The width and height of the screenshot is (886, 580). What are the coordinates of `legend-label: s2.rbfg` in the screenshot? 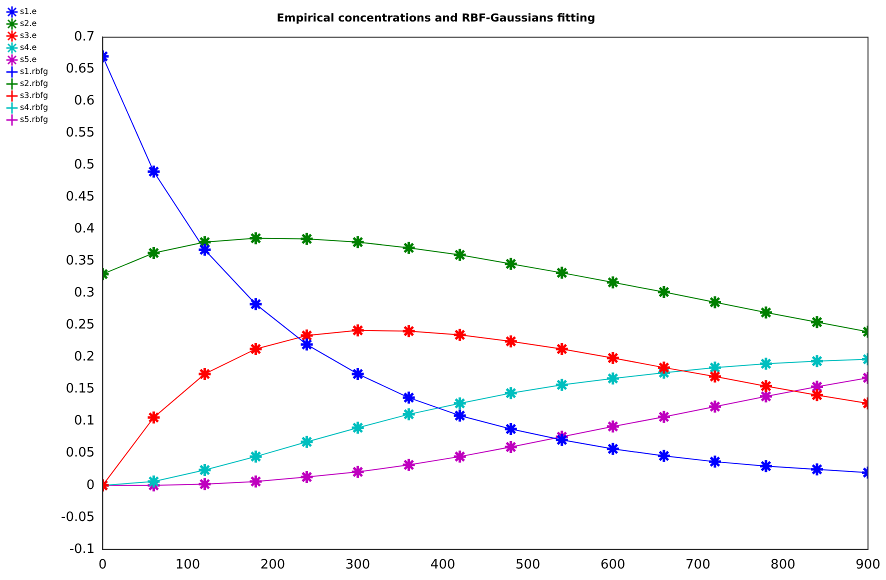 It's located at (34, 83).